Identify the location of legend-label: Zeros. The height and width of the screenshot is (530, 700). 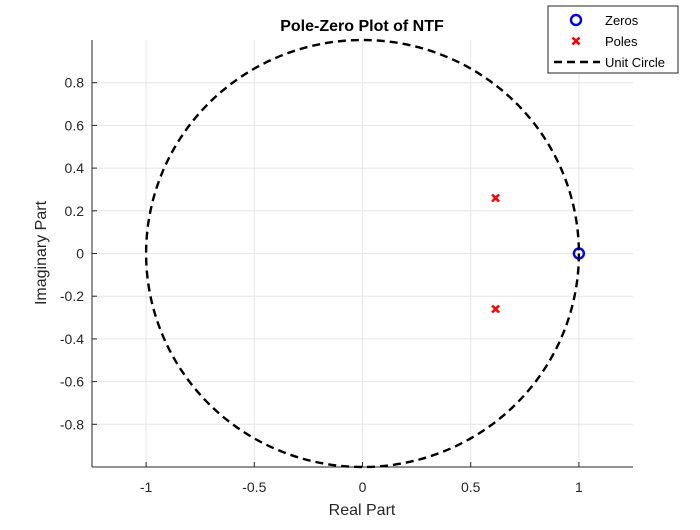
(622, 20).